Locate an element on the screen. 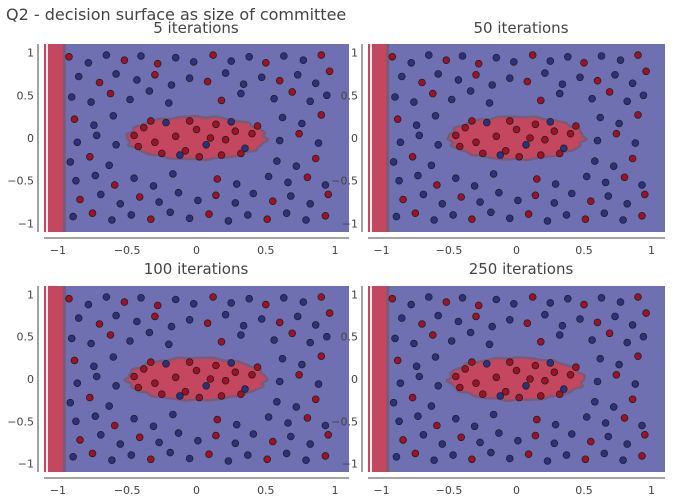 The height and width of the screenshot is (500, 700). x-tick-label: −1 is located at coordinates (58, 250).